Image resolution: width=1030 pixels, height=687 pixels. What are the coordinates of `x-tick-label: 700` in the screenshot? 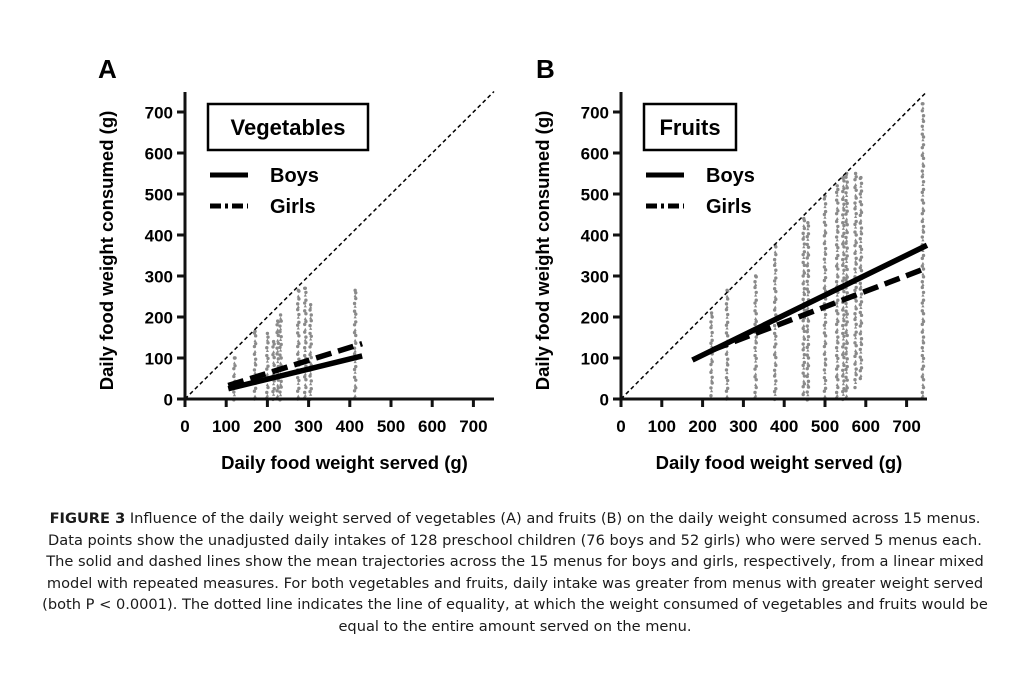 It's located at (906, 426).